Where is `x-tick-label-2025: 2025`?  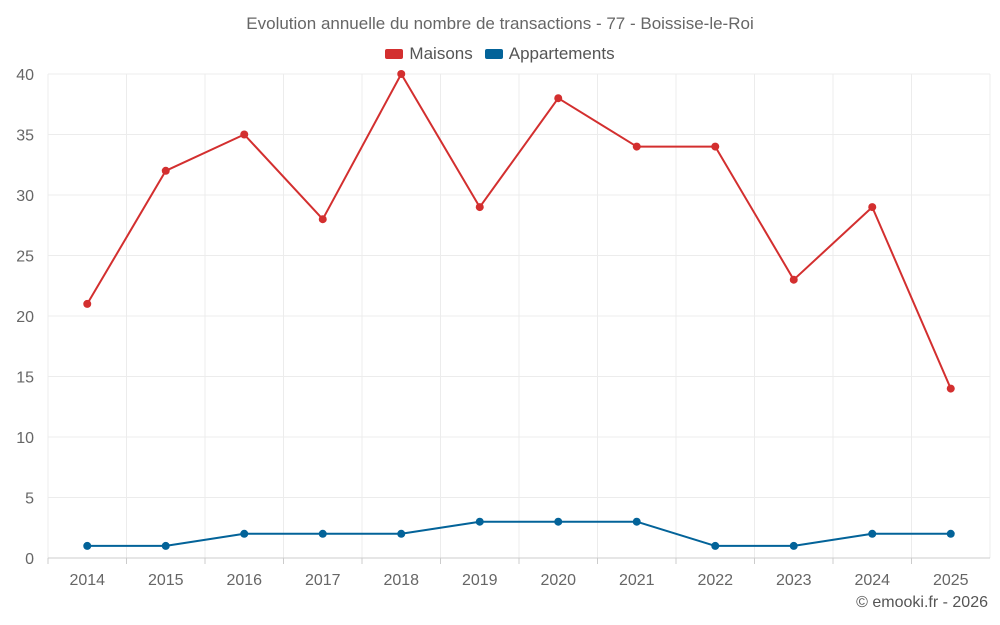
x-tick-label-2025: 2025 is located at coordinates (951, 580).